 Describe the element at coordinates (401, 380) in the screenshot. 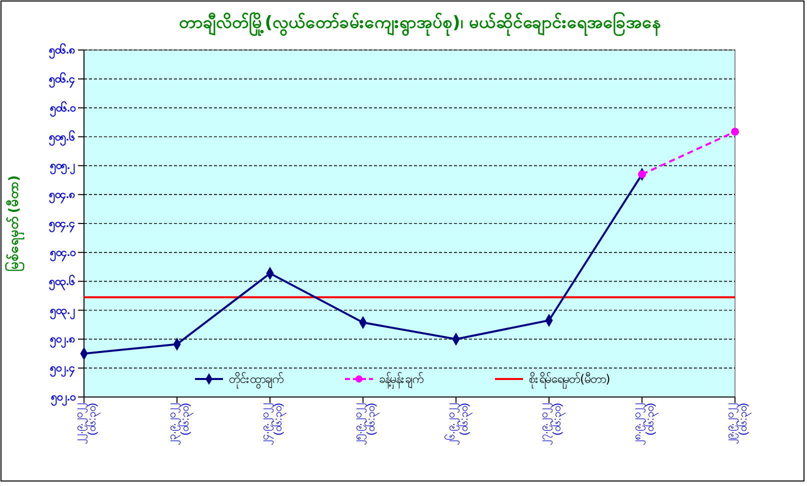

I see `legend-label: ခန့်မှန်းချက်` at that location.